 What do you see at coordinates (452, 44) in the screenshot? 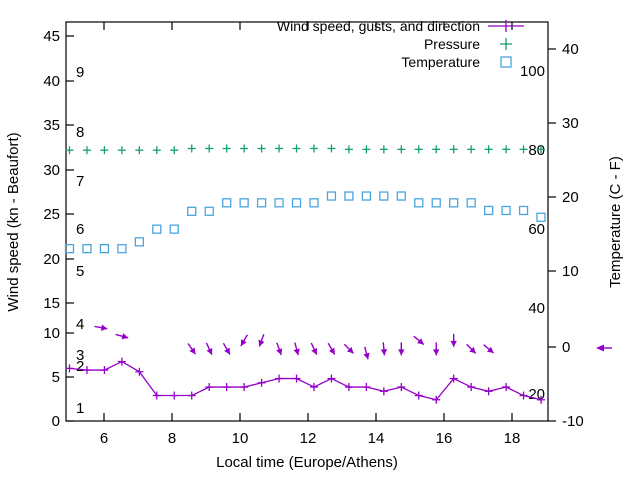
I see `legend-label-pressure: Pressure` at bounding box center [452, 44].